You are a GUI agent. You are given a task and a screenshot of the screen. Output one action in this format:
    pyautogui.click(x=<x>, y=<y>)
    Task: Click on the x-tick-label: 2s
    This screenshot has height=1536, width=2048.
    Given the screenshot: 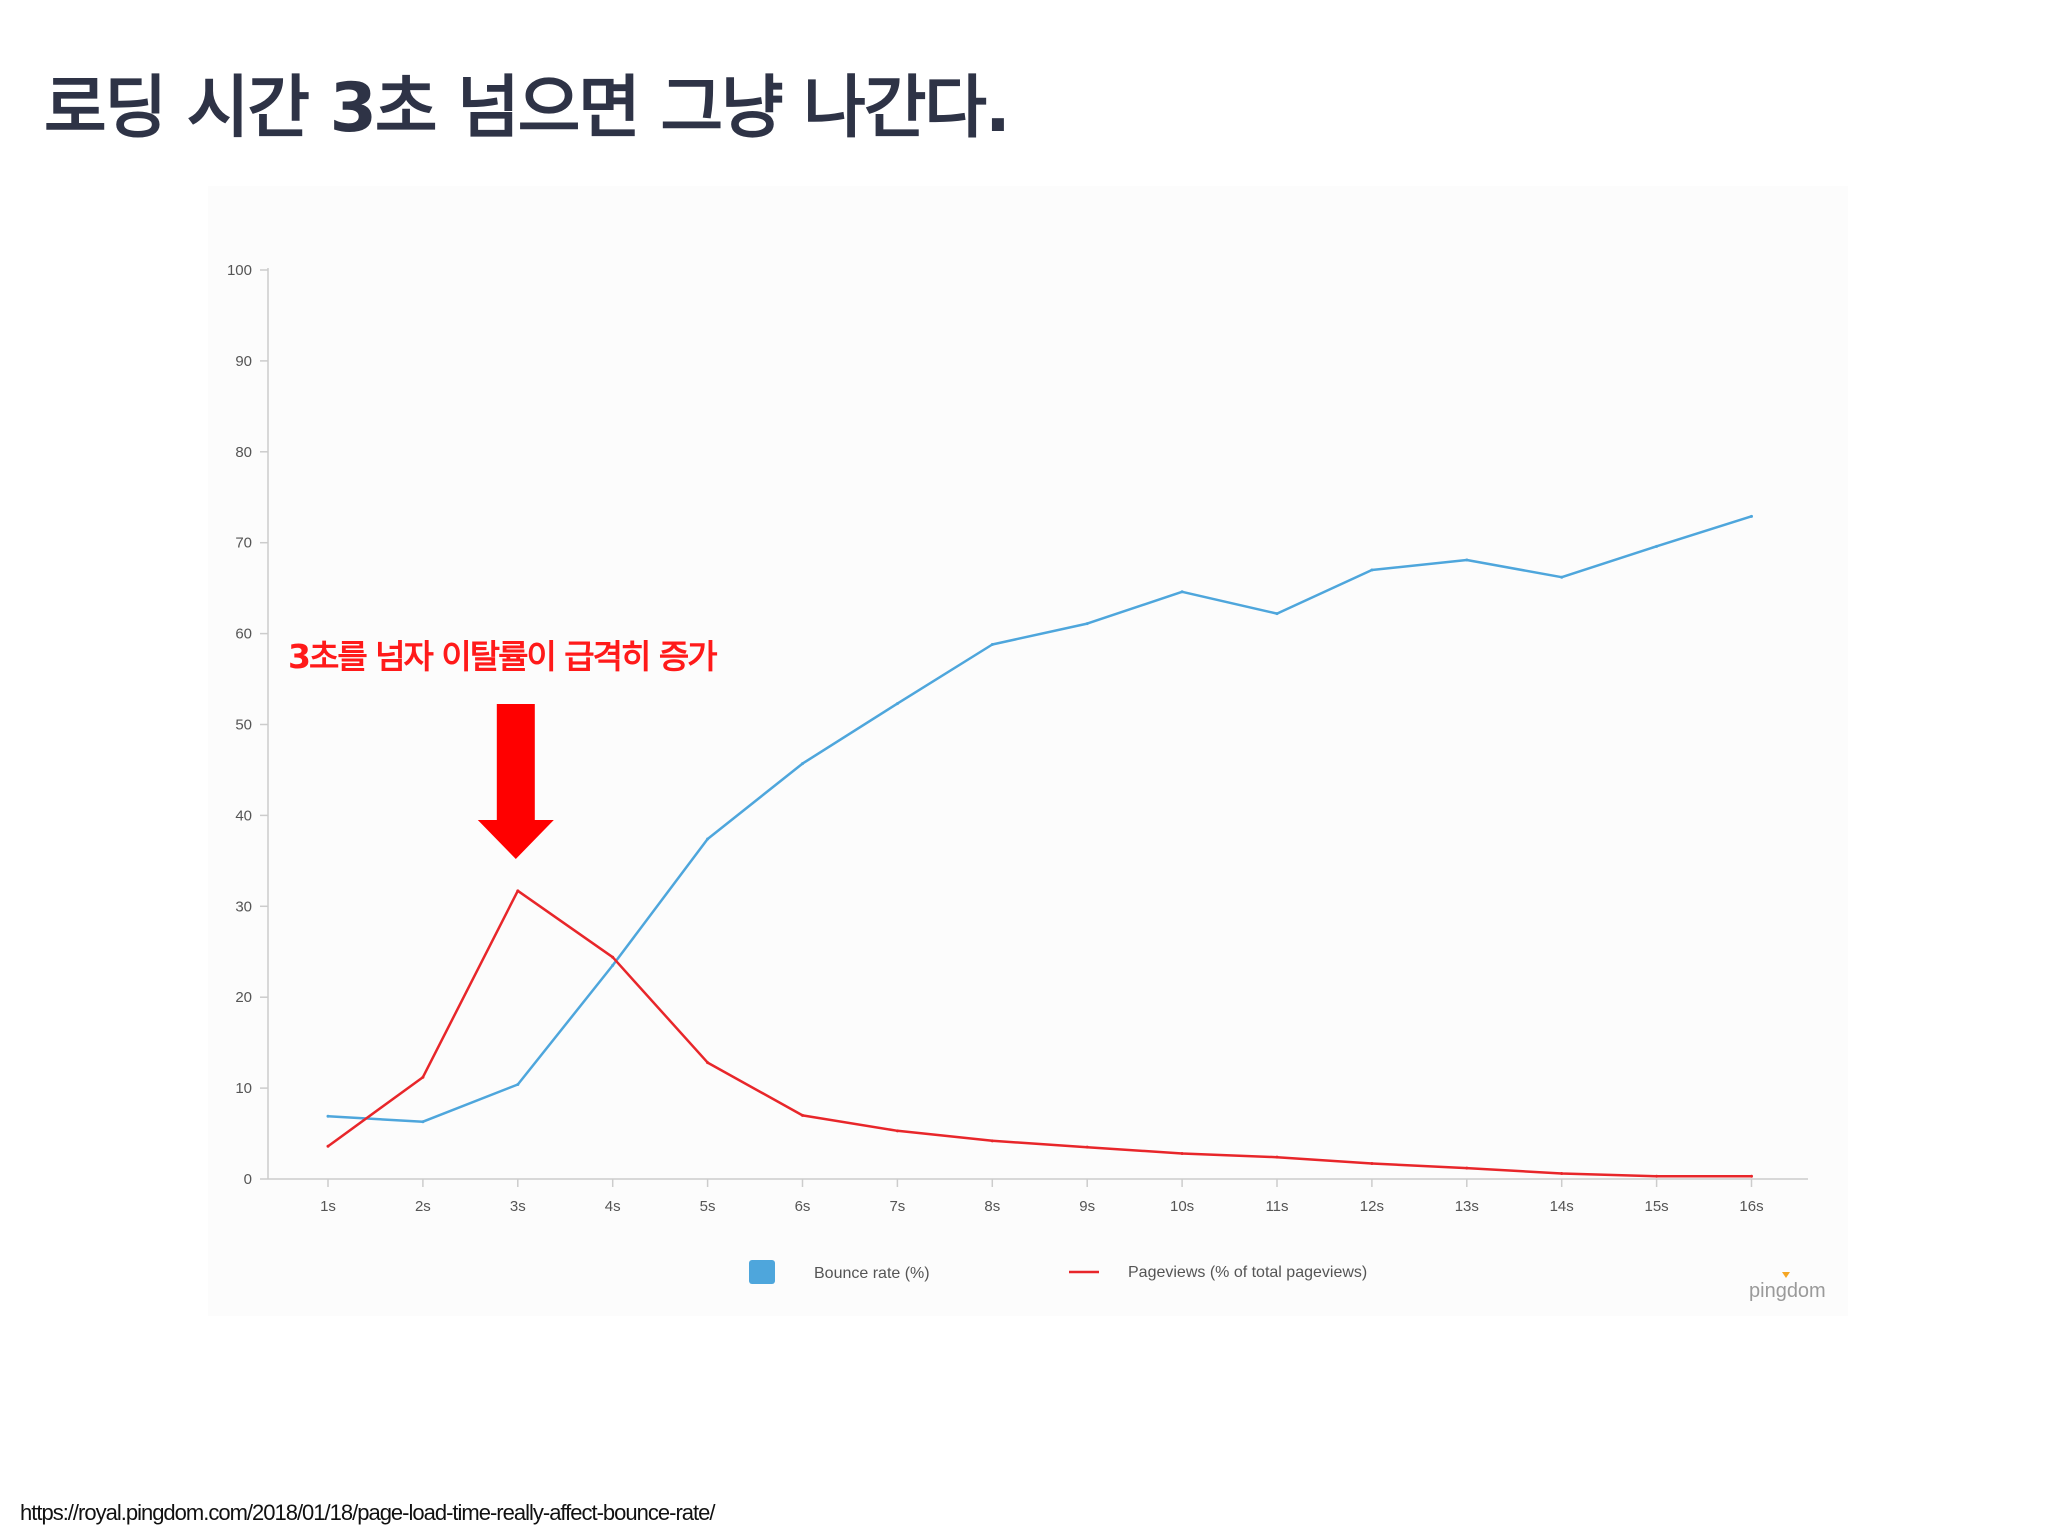 What is the action you would take?
    pyautogui.click(x=423, y=1206)
    